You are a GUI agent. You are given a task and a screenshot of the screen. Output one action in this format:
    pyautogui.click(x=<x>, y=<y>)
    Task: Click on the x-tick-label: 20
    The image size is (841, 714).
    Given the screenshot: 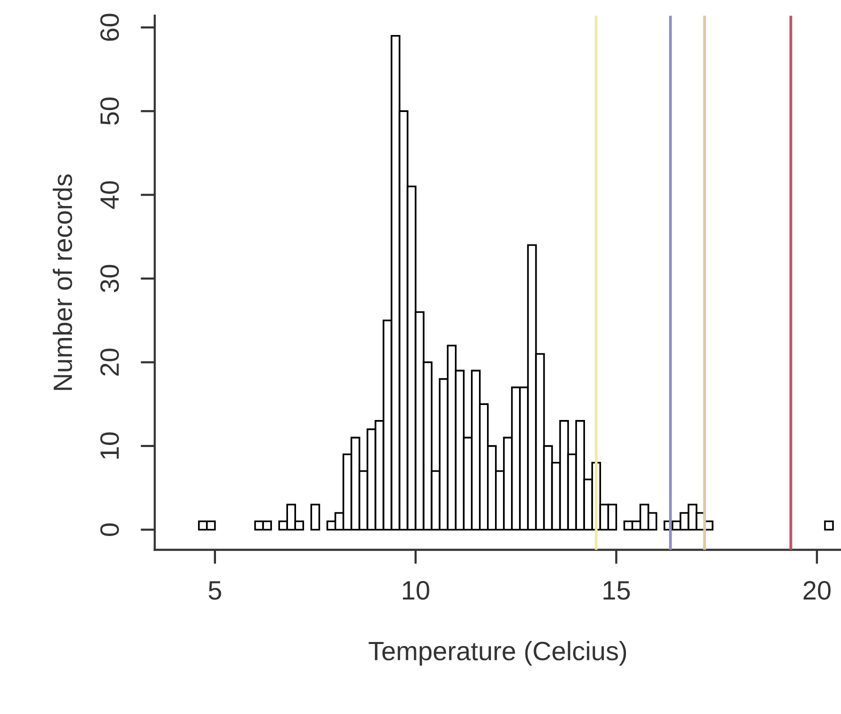 What is the action you would take?
    pyautogui.click(x=817, y=590)
    